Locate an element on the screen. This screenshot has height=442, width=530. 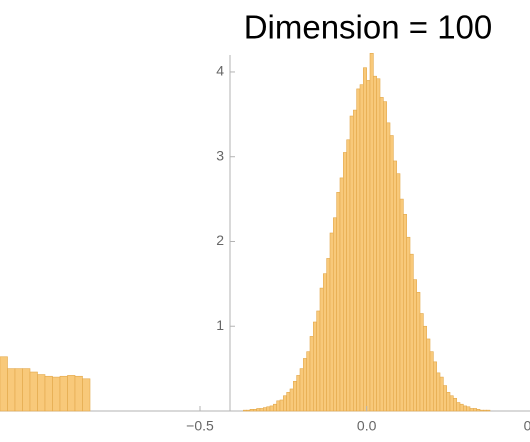
chart-title: Dimension = 100 is located at coordinates (368, 27).